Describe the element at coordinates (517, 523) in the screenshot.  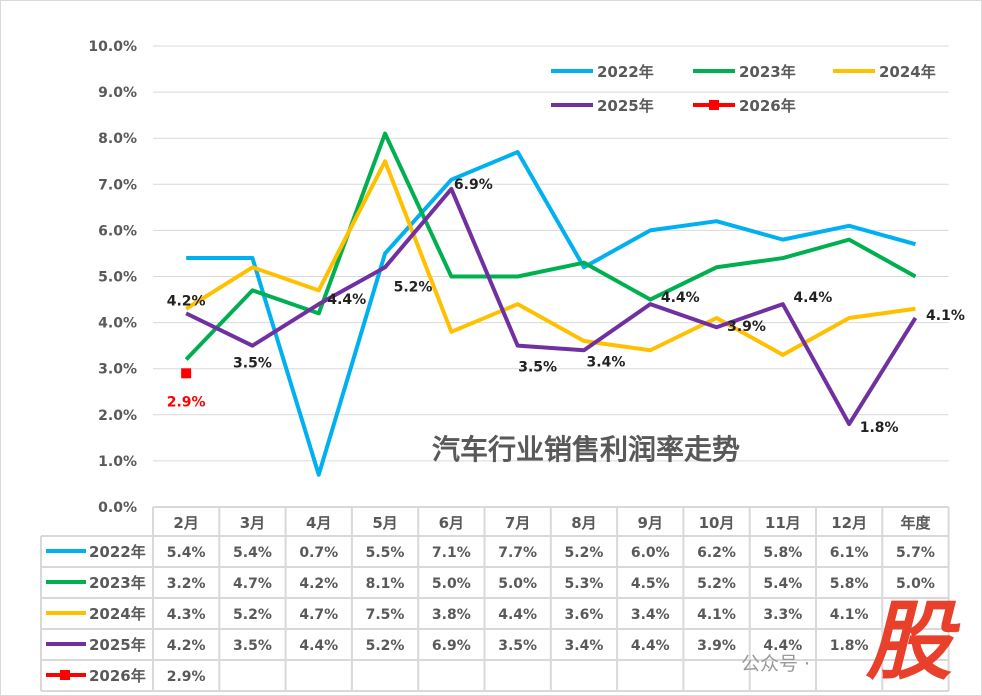
I see `x-tick-label: 7月` at that location.